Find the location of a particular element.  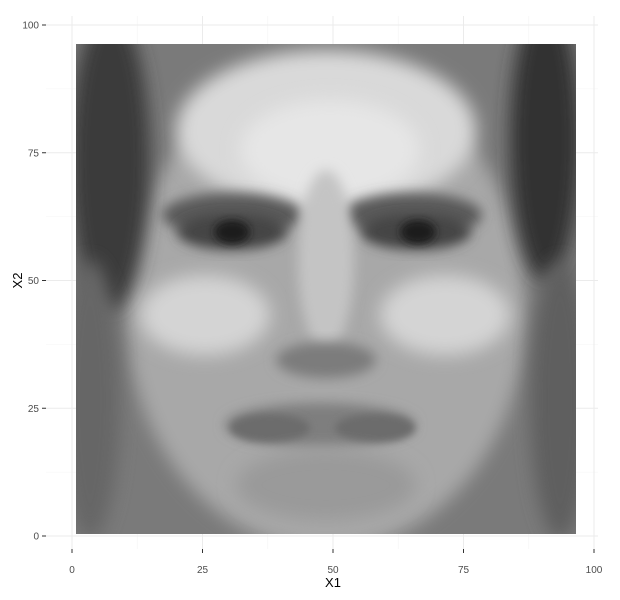

y-tick-label: 50 is located at coordinates (34, 281).